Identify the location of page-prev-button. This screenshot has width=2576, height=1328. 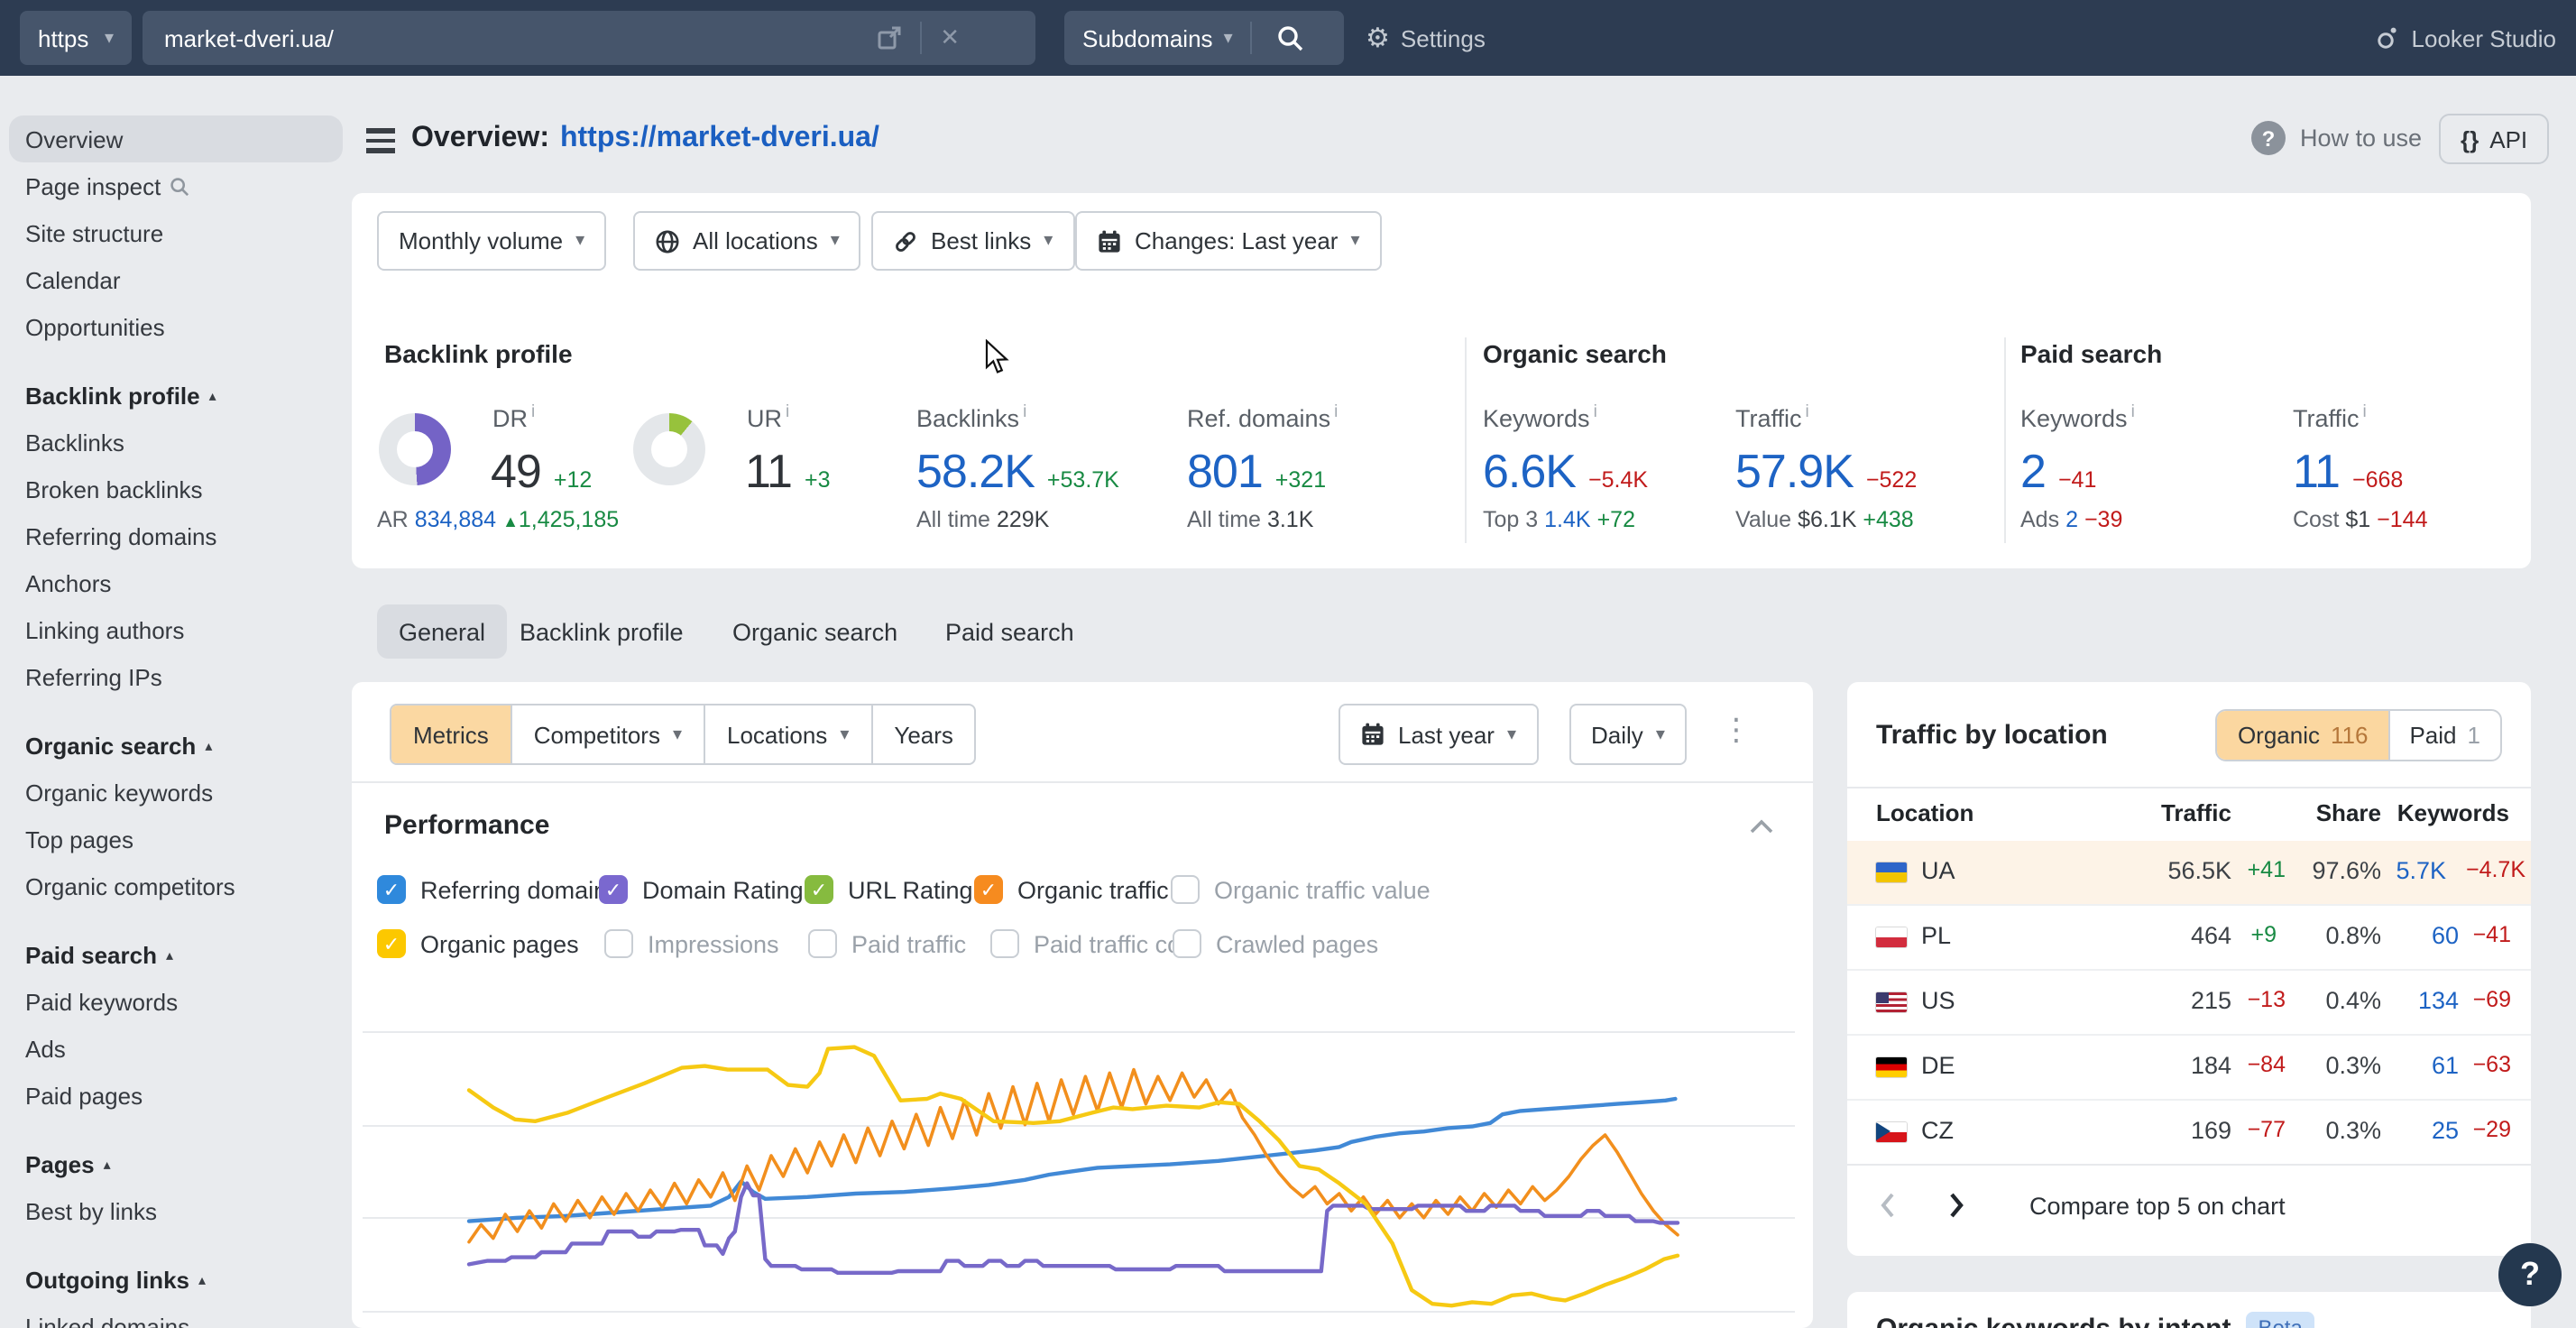
(1888, 1205).